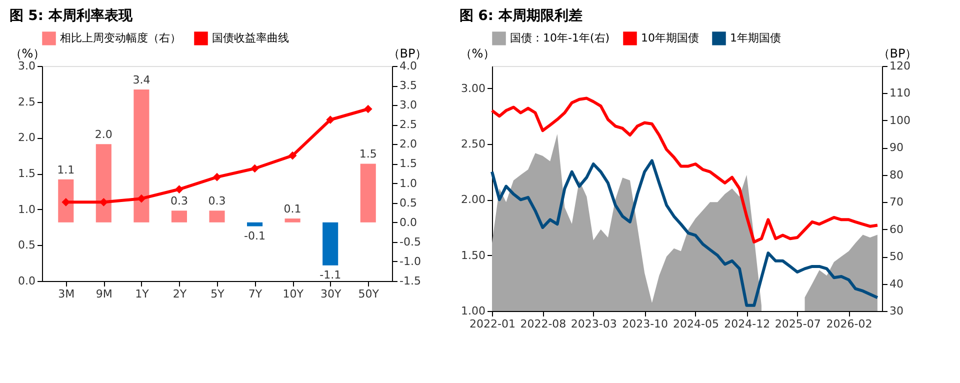 This screenshot has width=960, height=383. I want to click on x-tick-label: 3M, so click(66, 294).